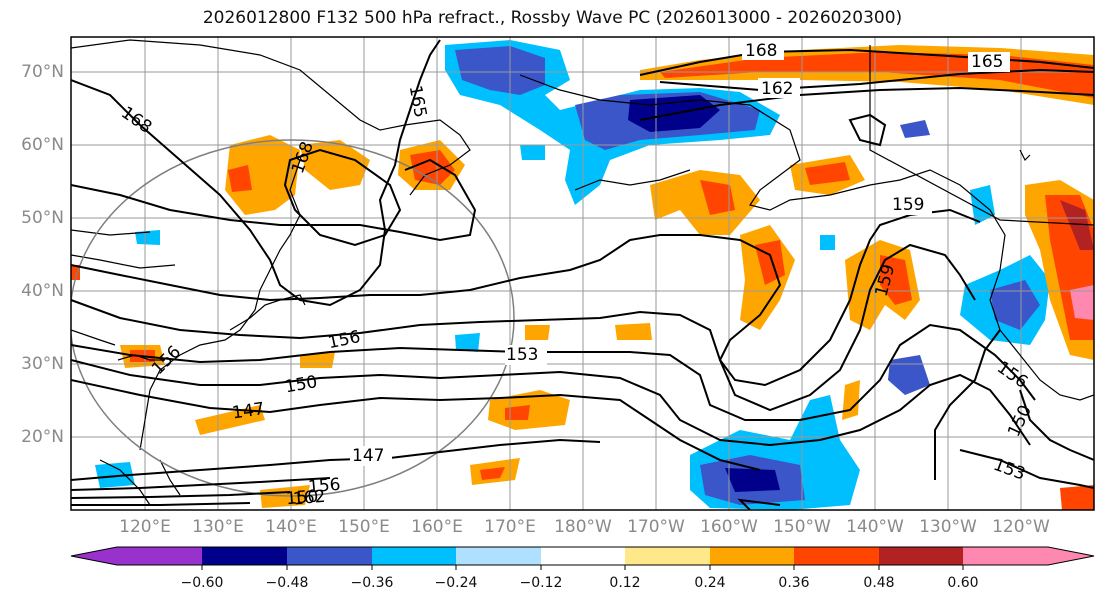  Describe the element at coordinates (291, 527) in the screenshot. I see `lon-label-140e: 140°E` at that location.